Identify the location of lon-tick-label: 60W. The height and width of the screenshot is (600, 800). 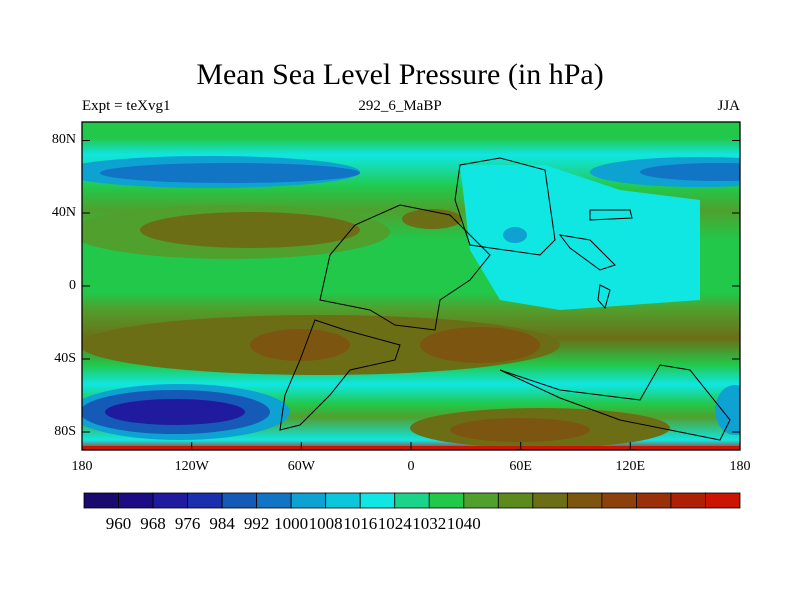
(301, 466).